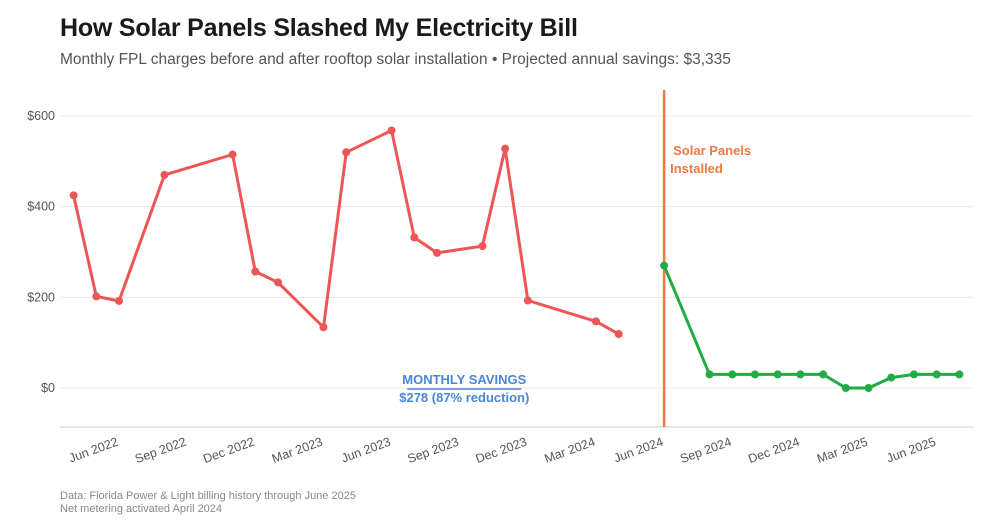 Image resolution: width=1000 pixels, height=527 pixels. Describe the element at coordinates (464, 397) in the screenshot. I see `savings-value: $278 (87% reduction)` at that location.